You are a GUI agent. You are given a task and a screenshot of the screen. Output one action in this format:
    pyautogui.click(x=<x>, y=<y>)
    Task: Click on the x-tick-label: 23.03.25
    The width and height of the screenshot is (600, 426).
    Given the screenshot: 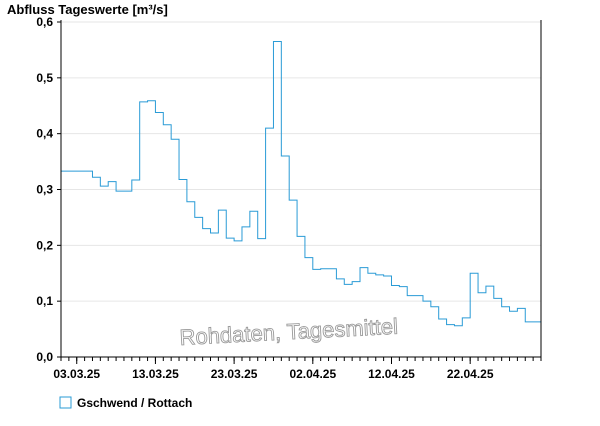 What is the action you would take?
    pyautogui.click(x=234, y=374)
    